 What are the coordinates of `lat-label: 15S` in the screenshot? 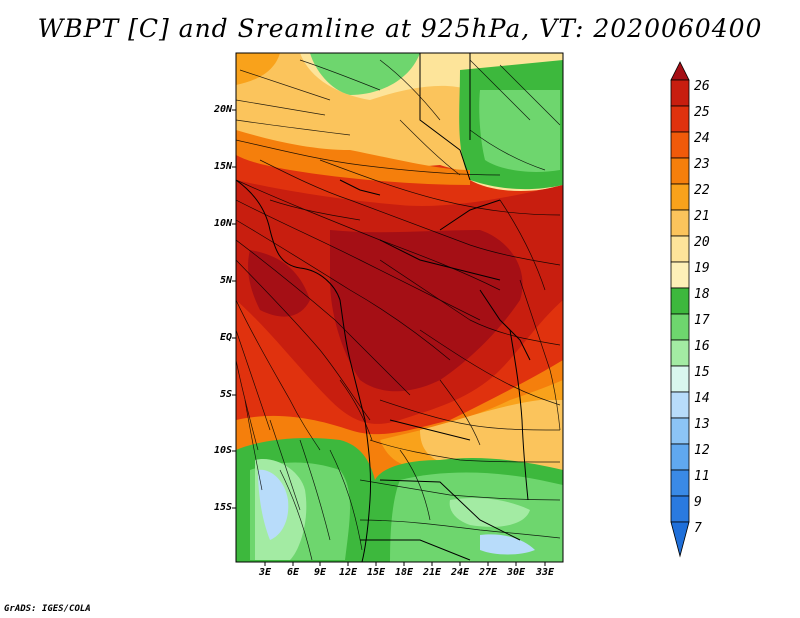 It's located at (222, 507).